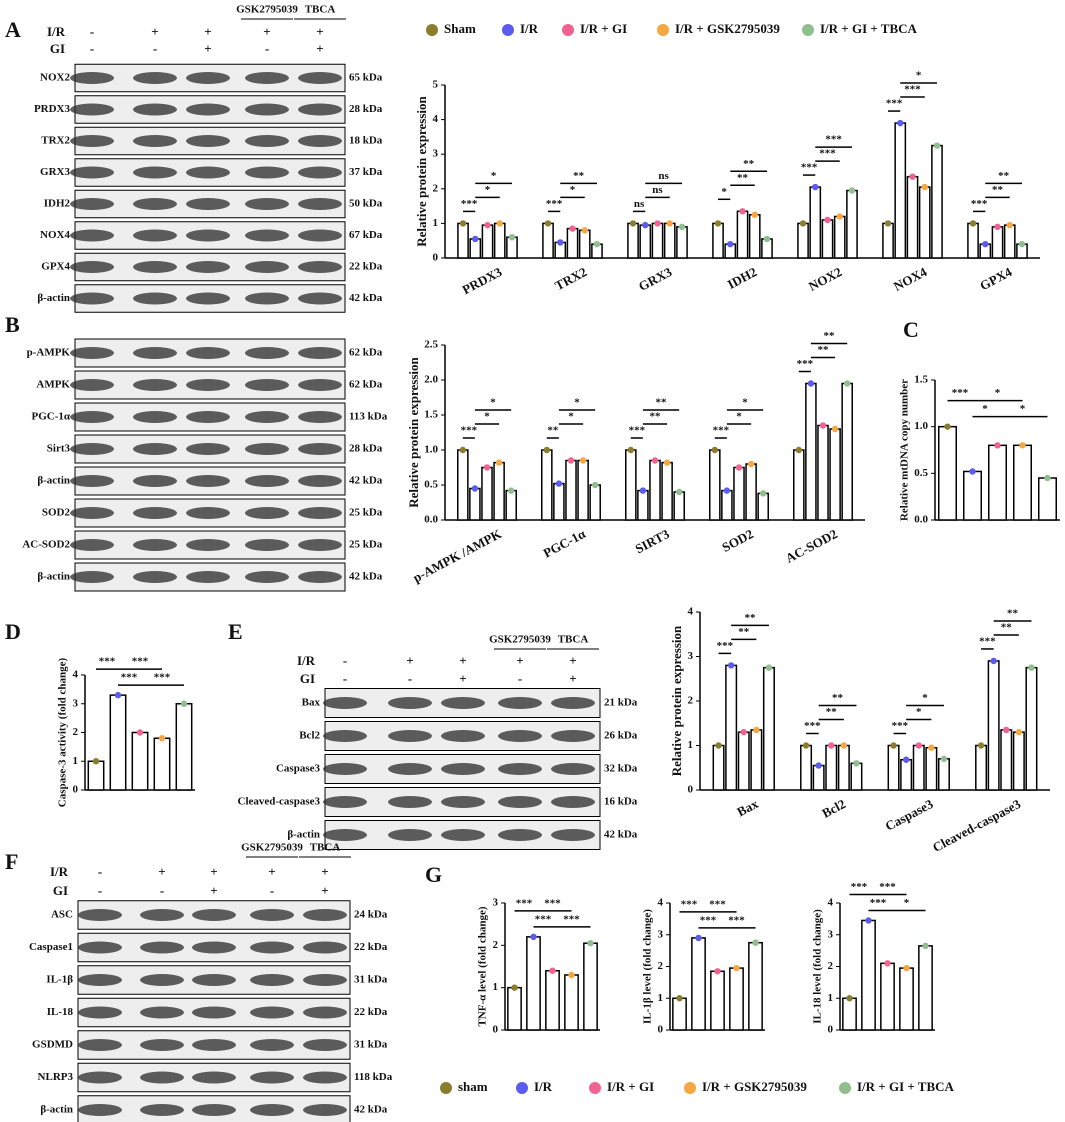  Describe the element at coordinates (691, 790) in the screenshot. I see `y-tick-label: 0` at that location.